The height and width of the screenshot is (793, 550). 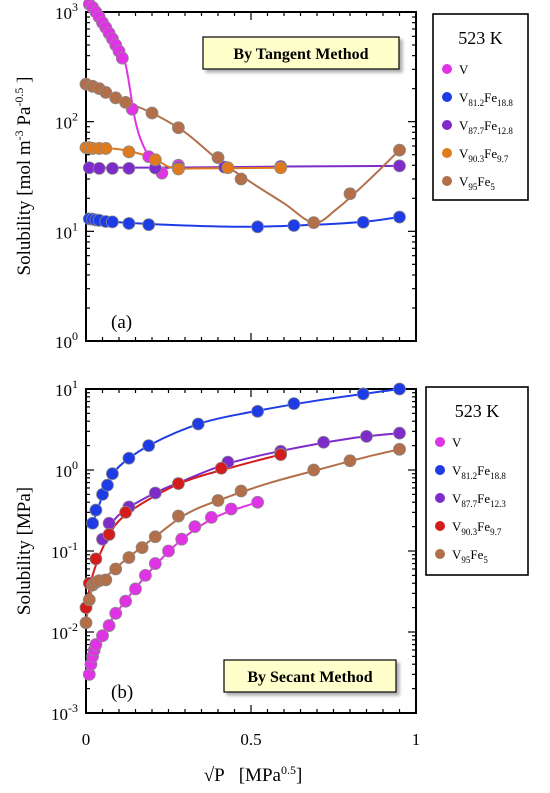 What do you see at coordinates (19, 97) in the screenshot?
I see `y-label-sup: -0.5` at bounding box center [19, 97].